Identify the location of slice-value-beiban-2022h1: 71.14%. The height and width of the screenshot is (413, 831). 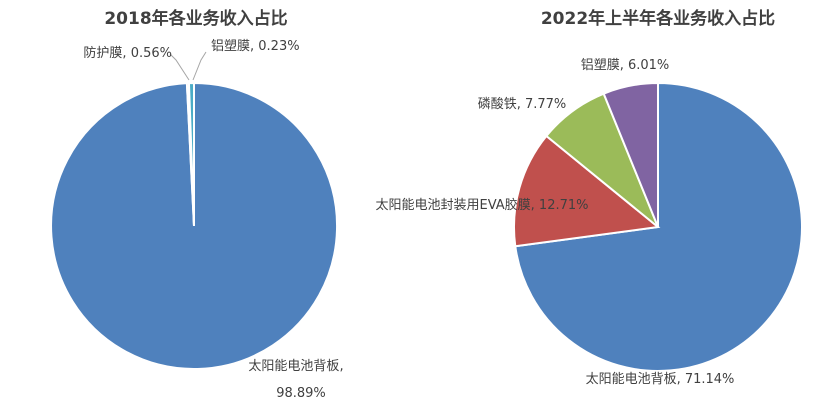
(710, 379).